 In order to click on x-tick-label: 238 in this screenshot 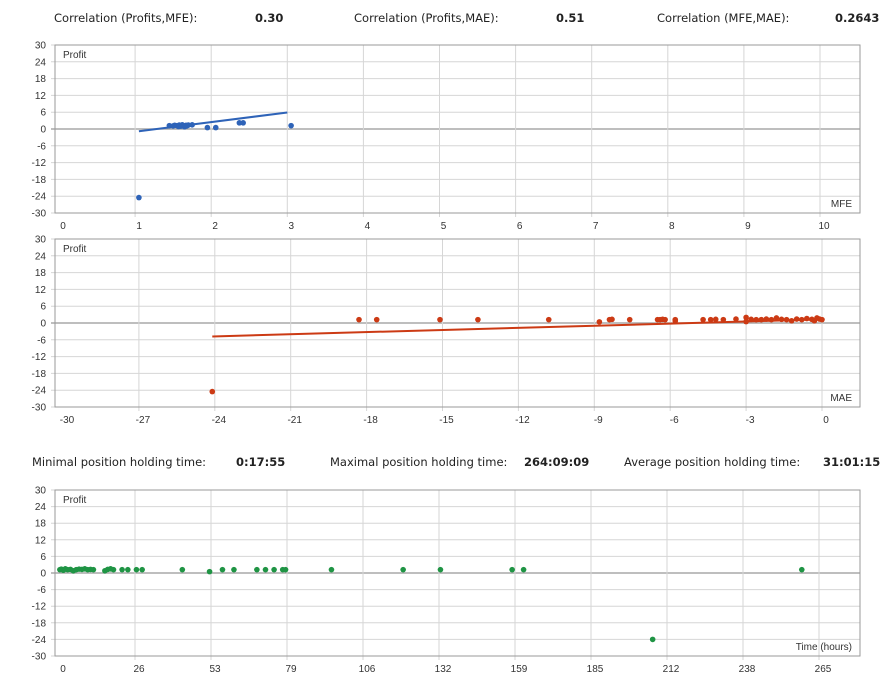, I will do `click(747, 669)`.